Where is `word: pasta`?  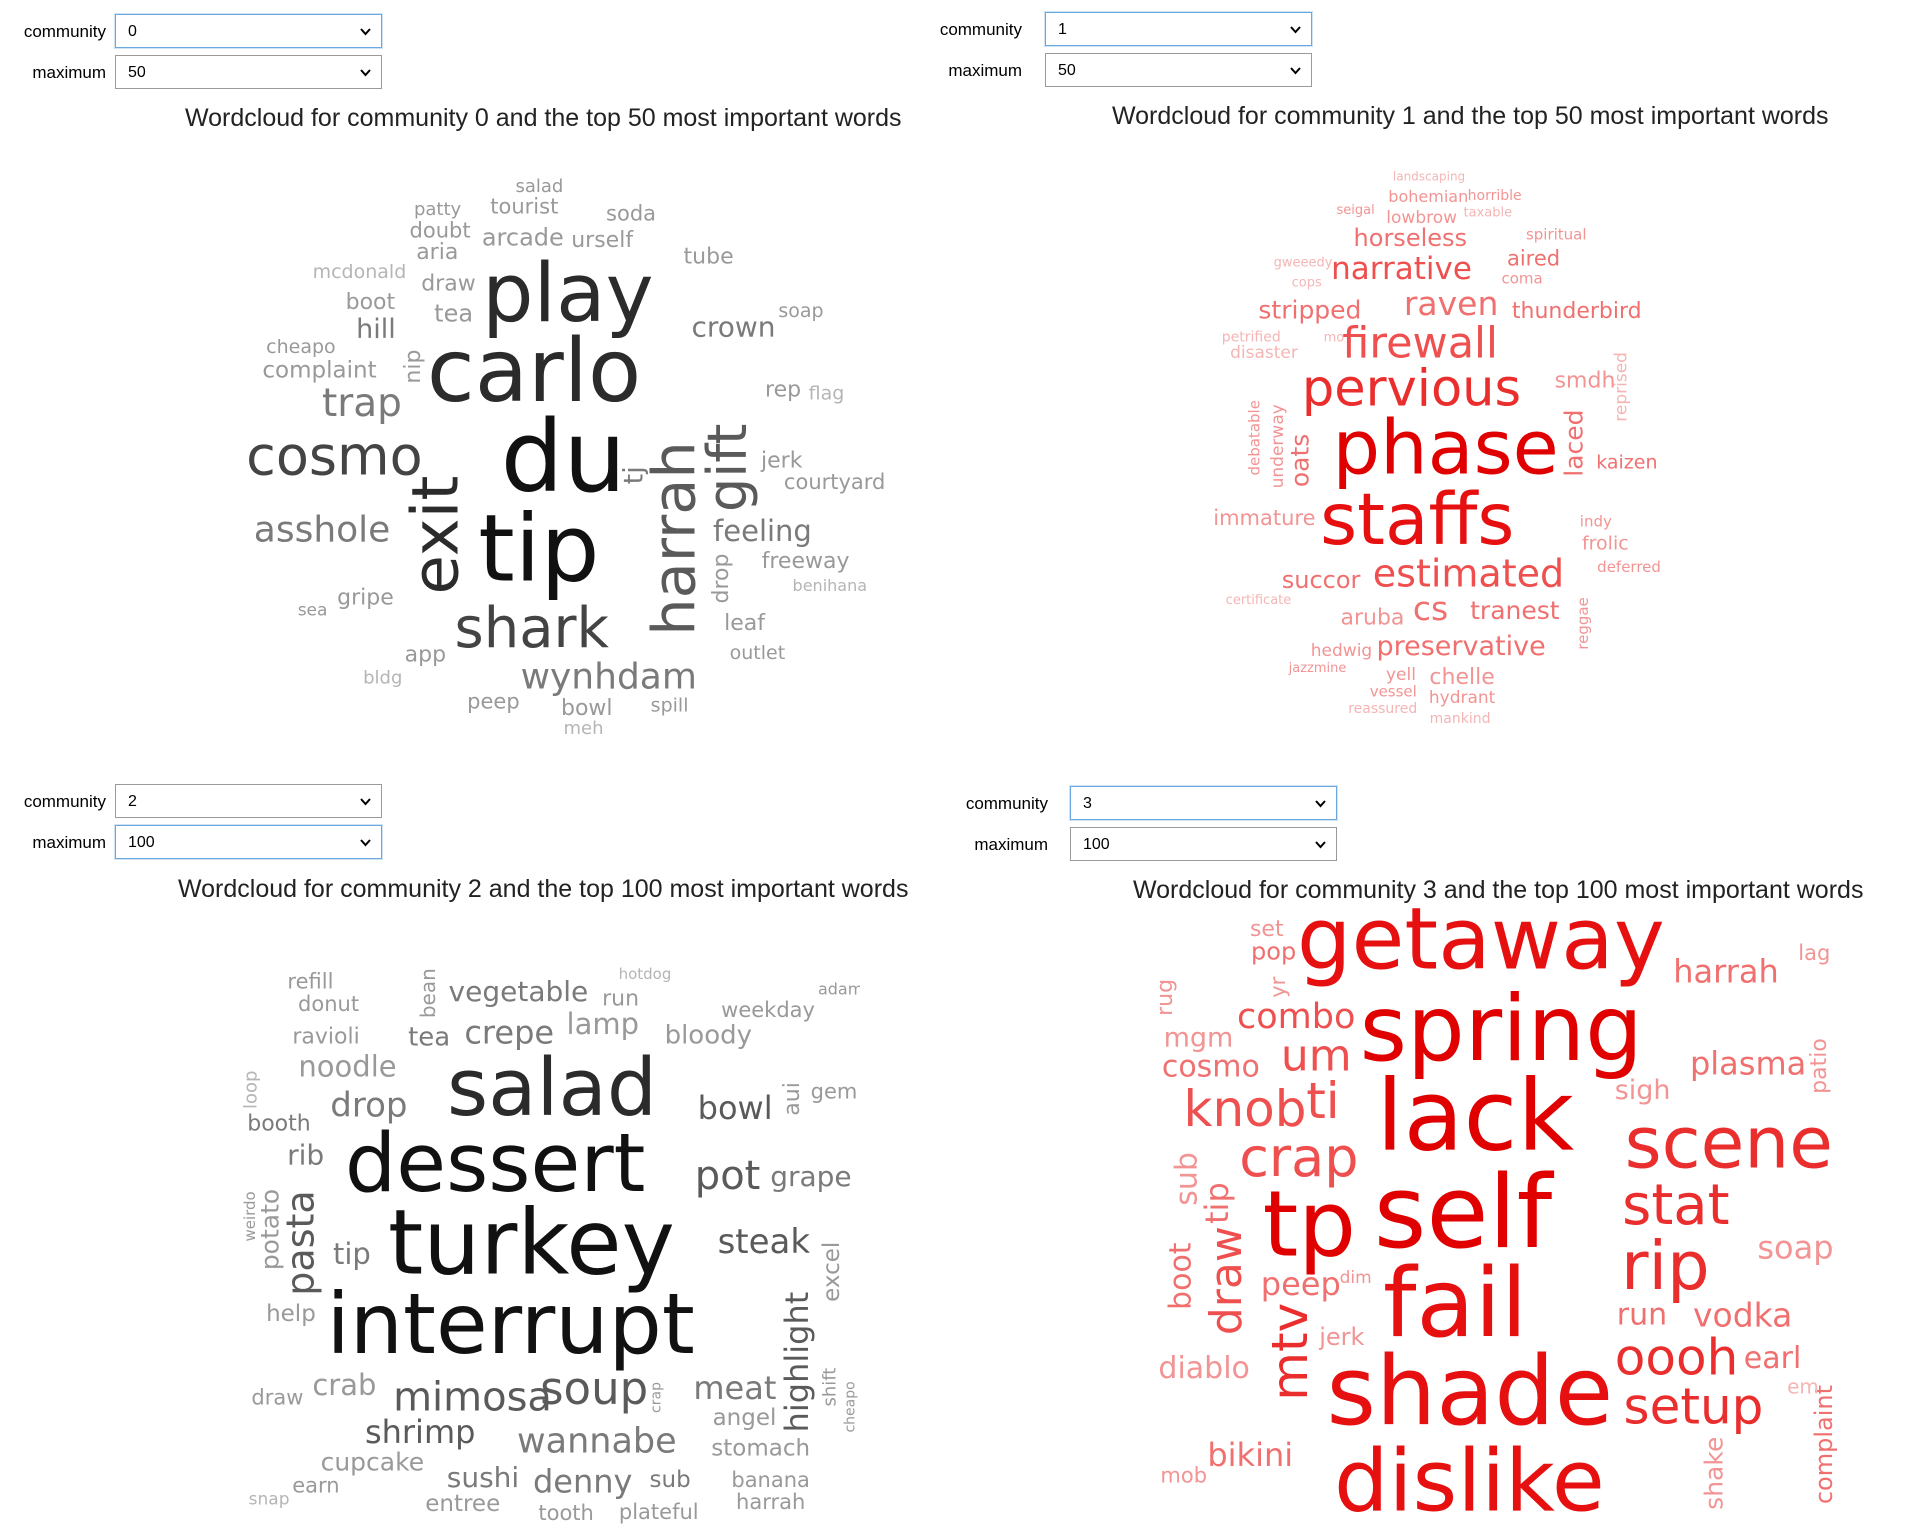 word: pasta is located at coordinates (301, 1242).